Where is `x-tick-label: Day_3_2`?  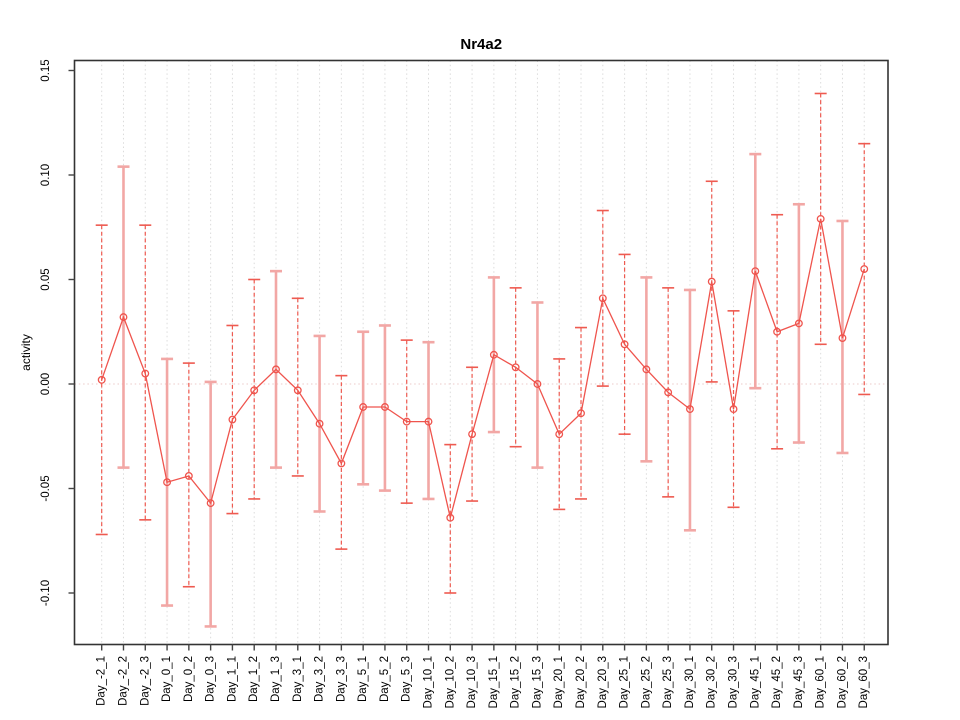
x-tick-label: Day_3_2 is located at coordinates (320, 679).